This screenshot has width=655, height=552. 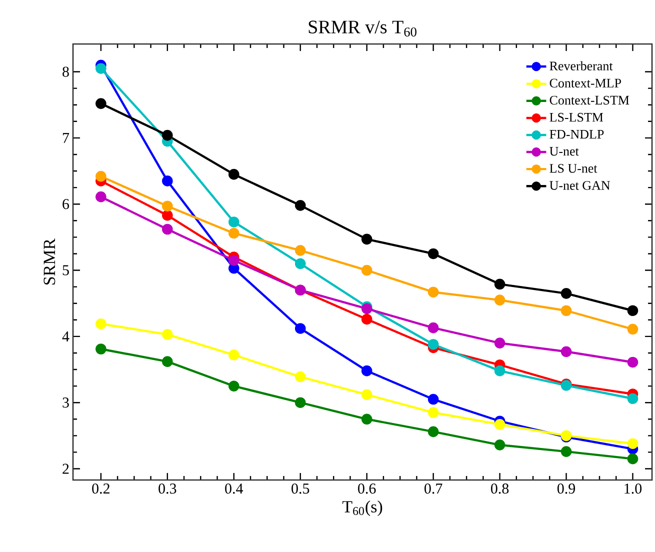 I want to click on x-tick-label: 0.8, so click(x=499, y=489).